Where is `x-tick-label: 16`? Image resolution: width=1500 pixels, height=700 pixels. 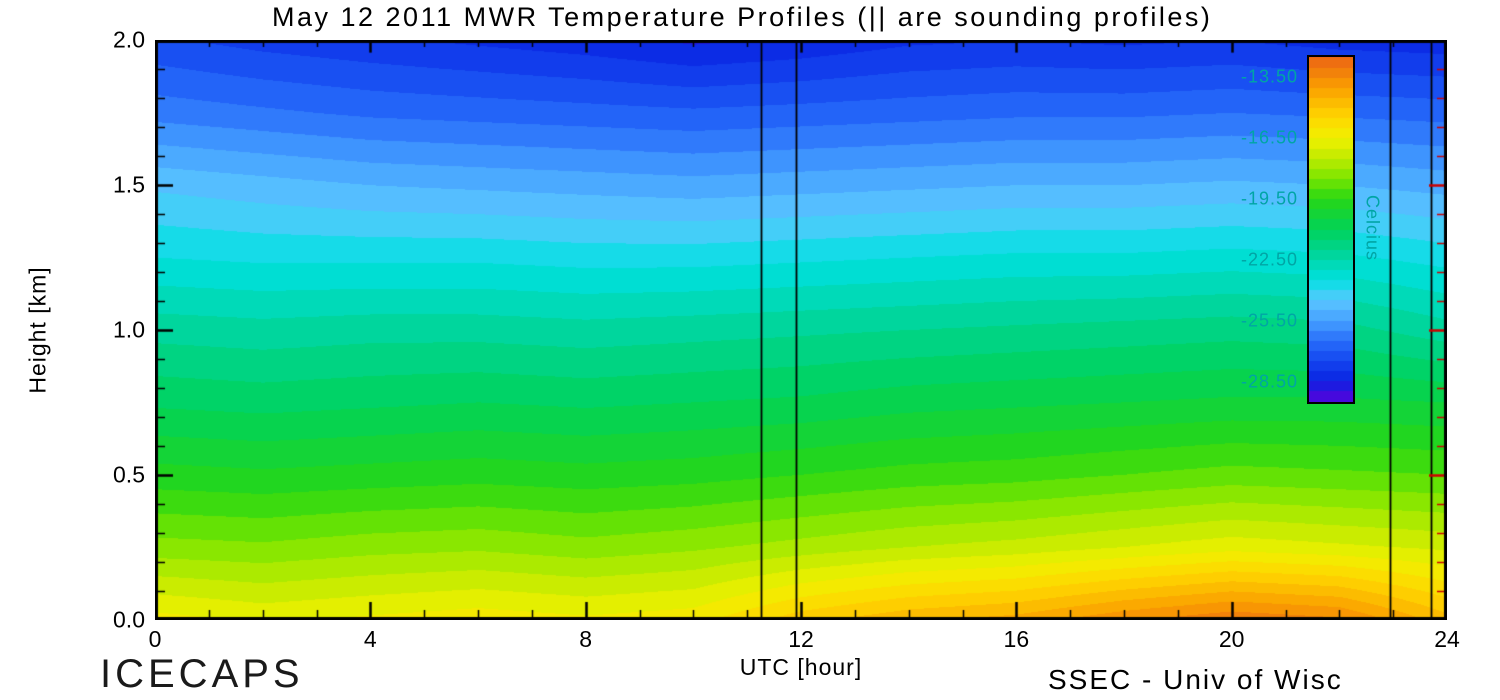 x-tick-label: 16 is located at coordinates (1016, 639).